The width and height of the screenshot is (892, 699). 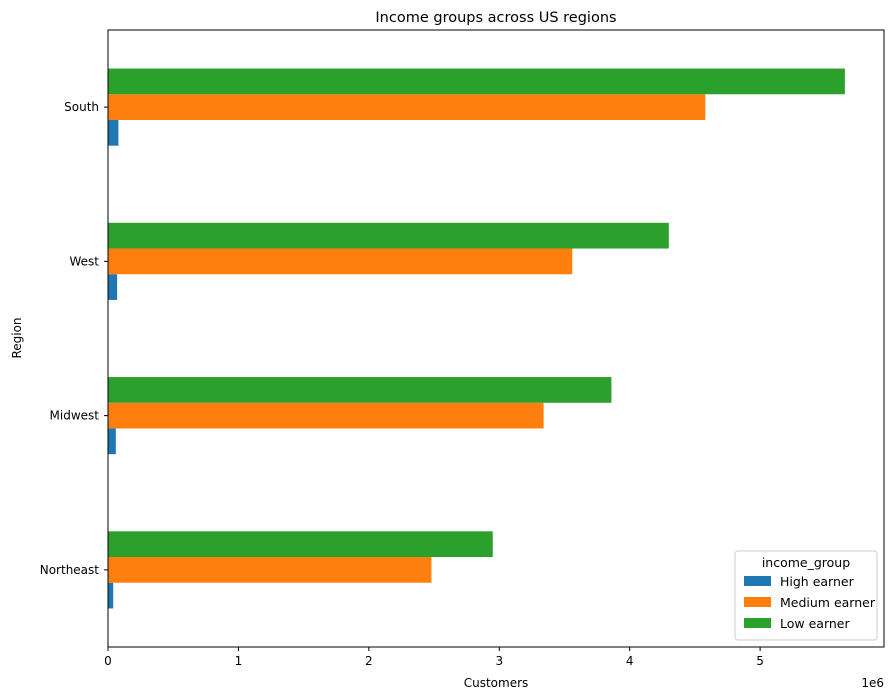 What do you see at coordinates (407, 107) in the screenshot?
I see `bar-south-medium-earner` at bounding box center [407, 107].